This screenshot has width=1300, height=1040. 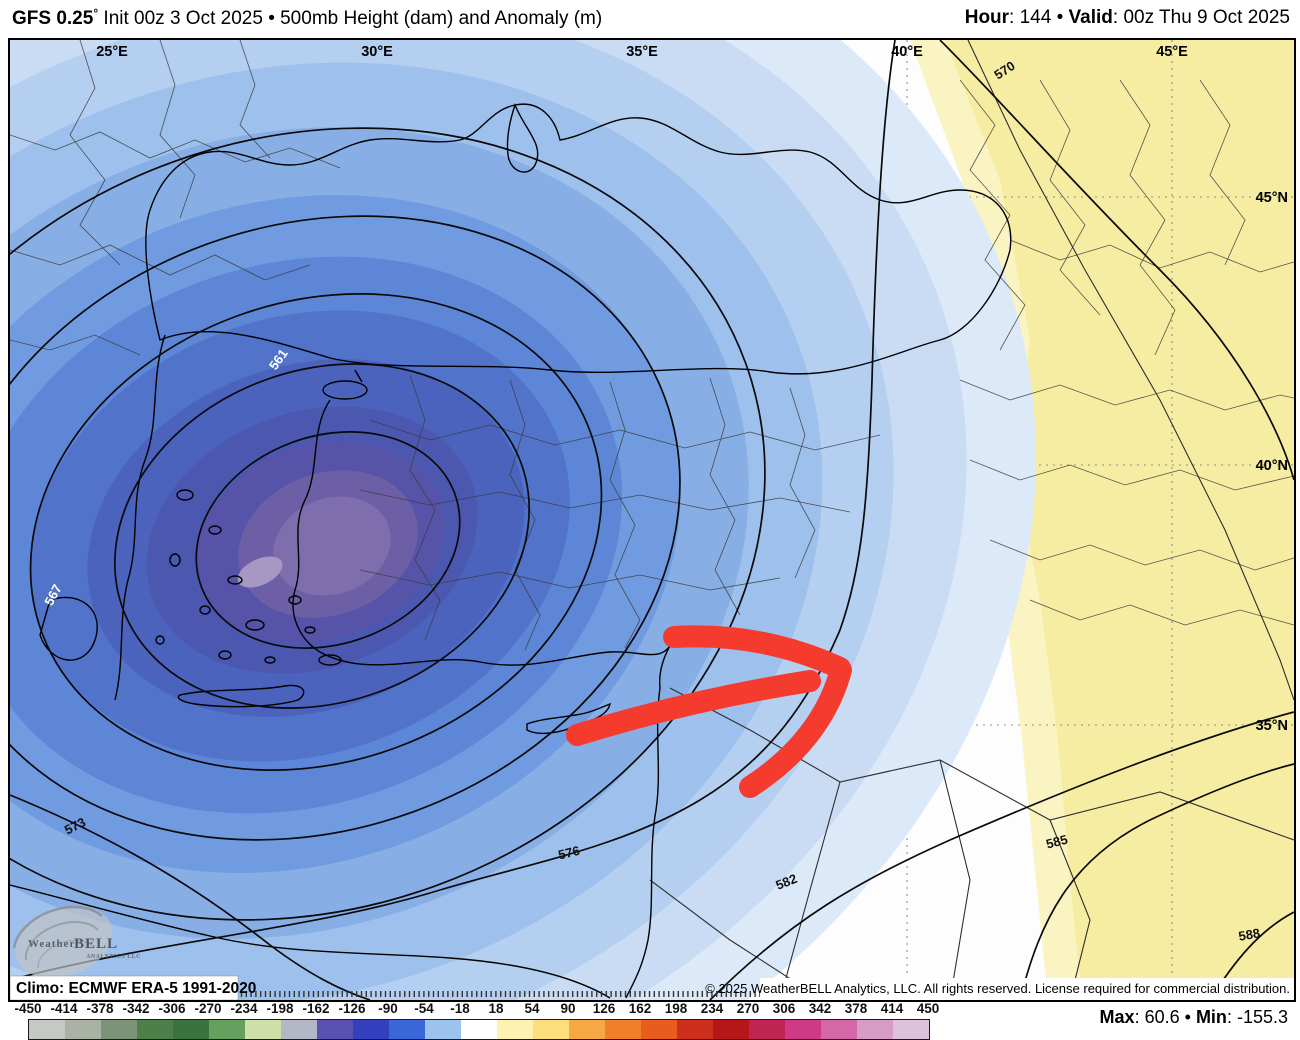 I want to click on colorbar-tick: -306, so click(x=172, y=1008).